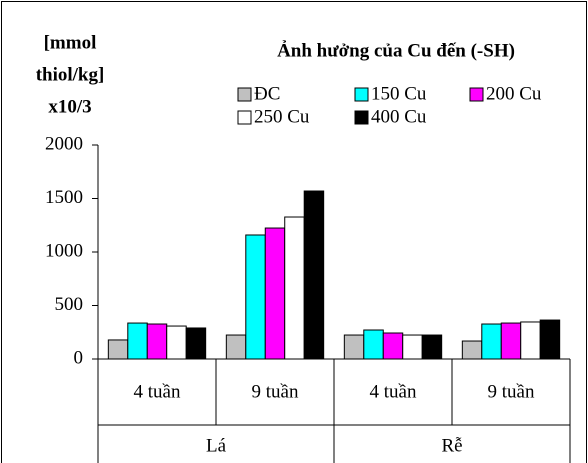 The image size is (588, 463). What do you see at coordinates (64, 250) in the screenshot?
I see `y-tick-label: 1000` at bounding box center [64, 250].